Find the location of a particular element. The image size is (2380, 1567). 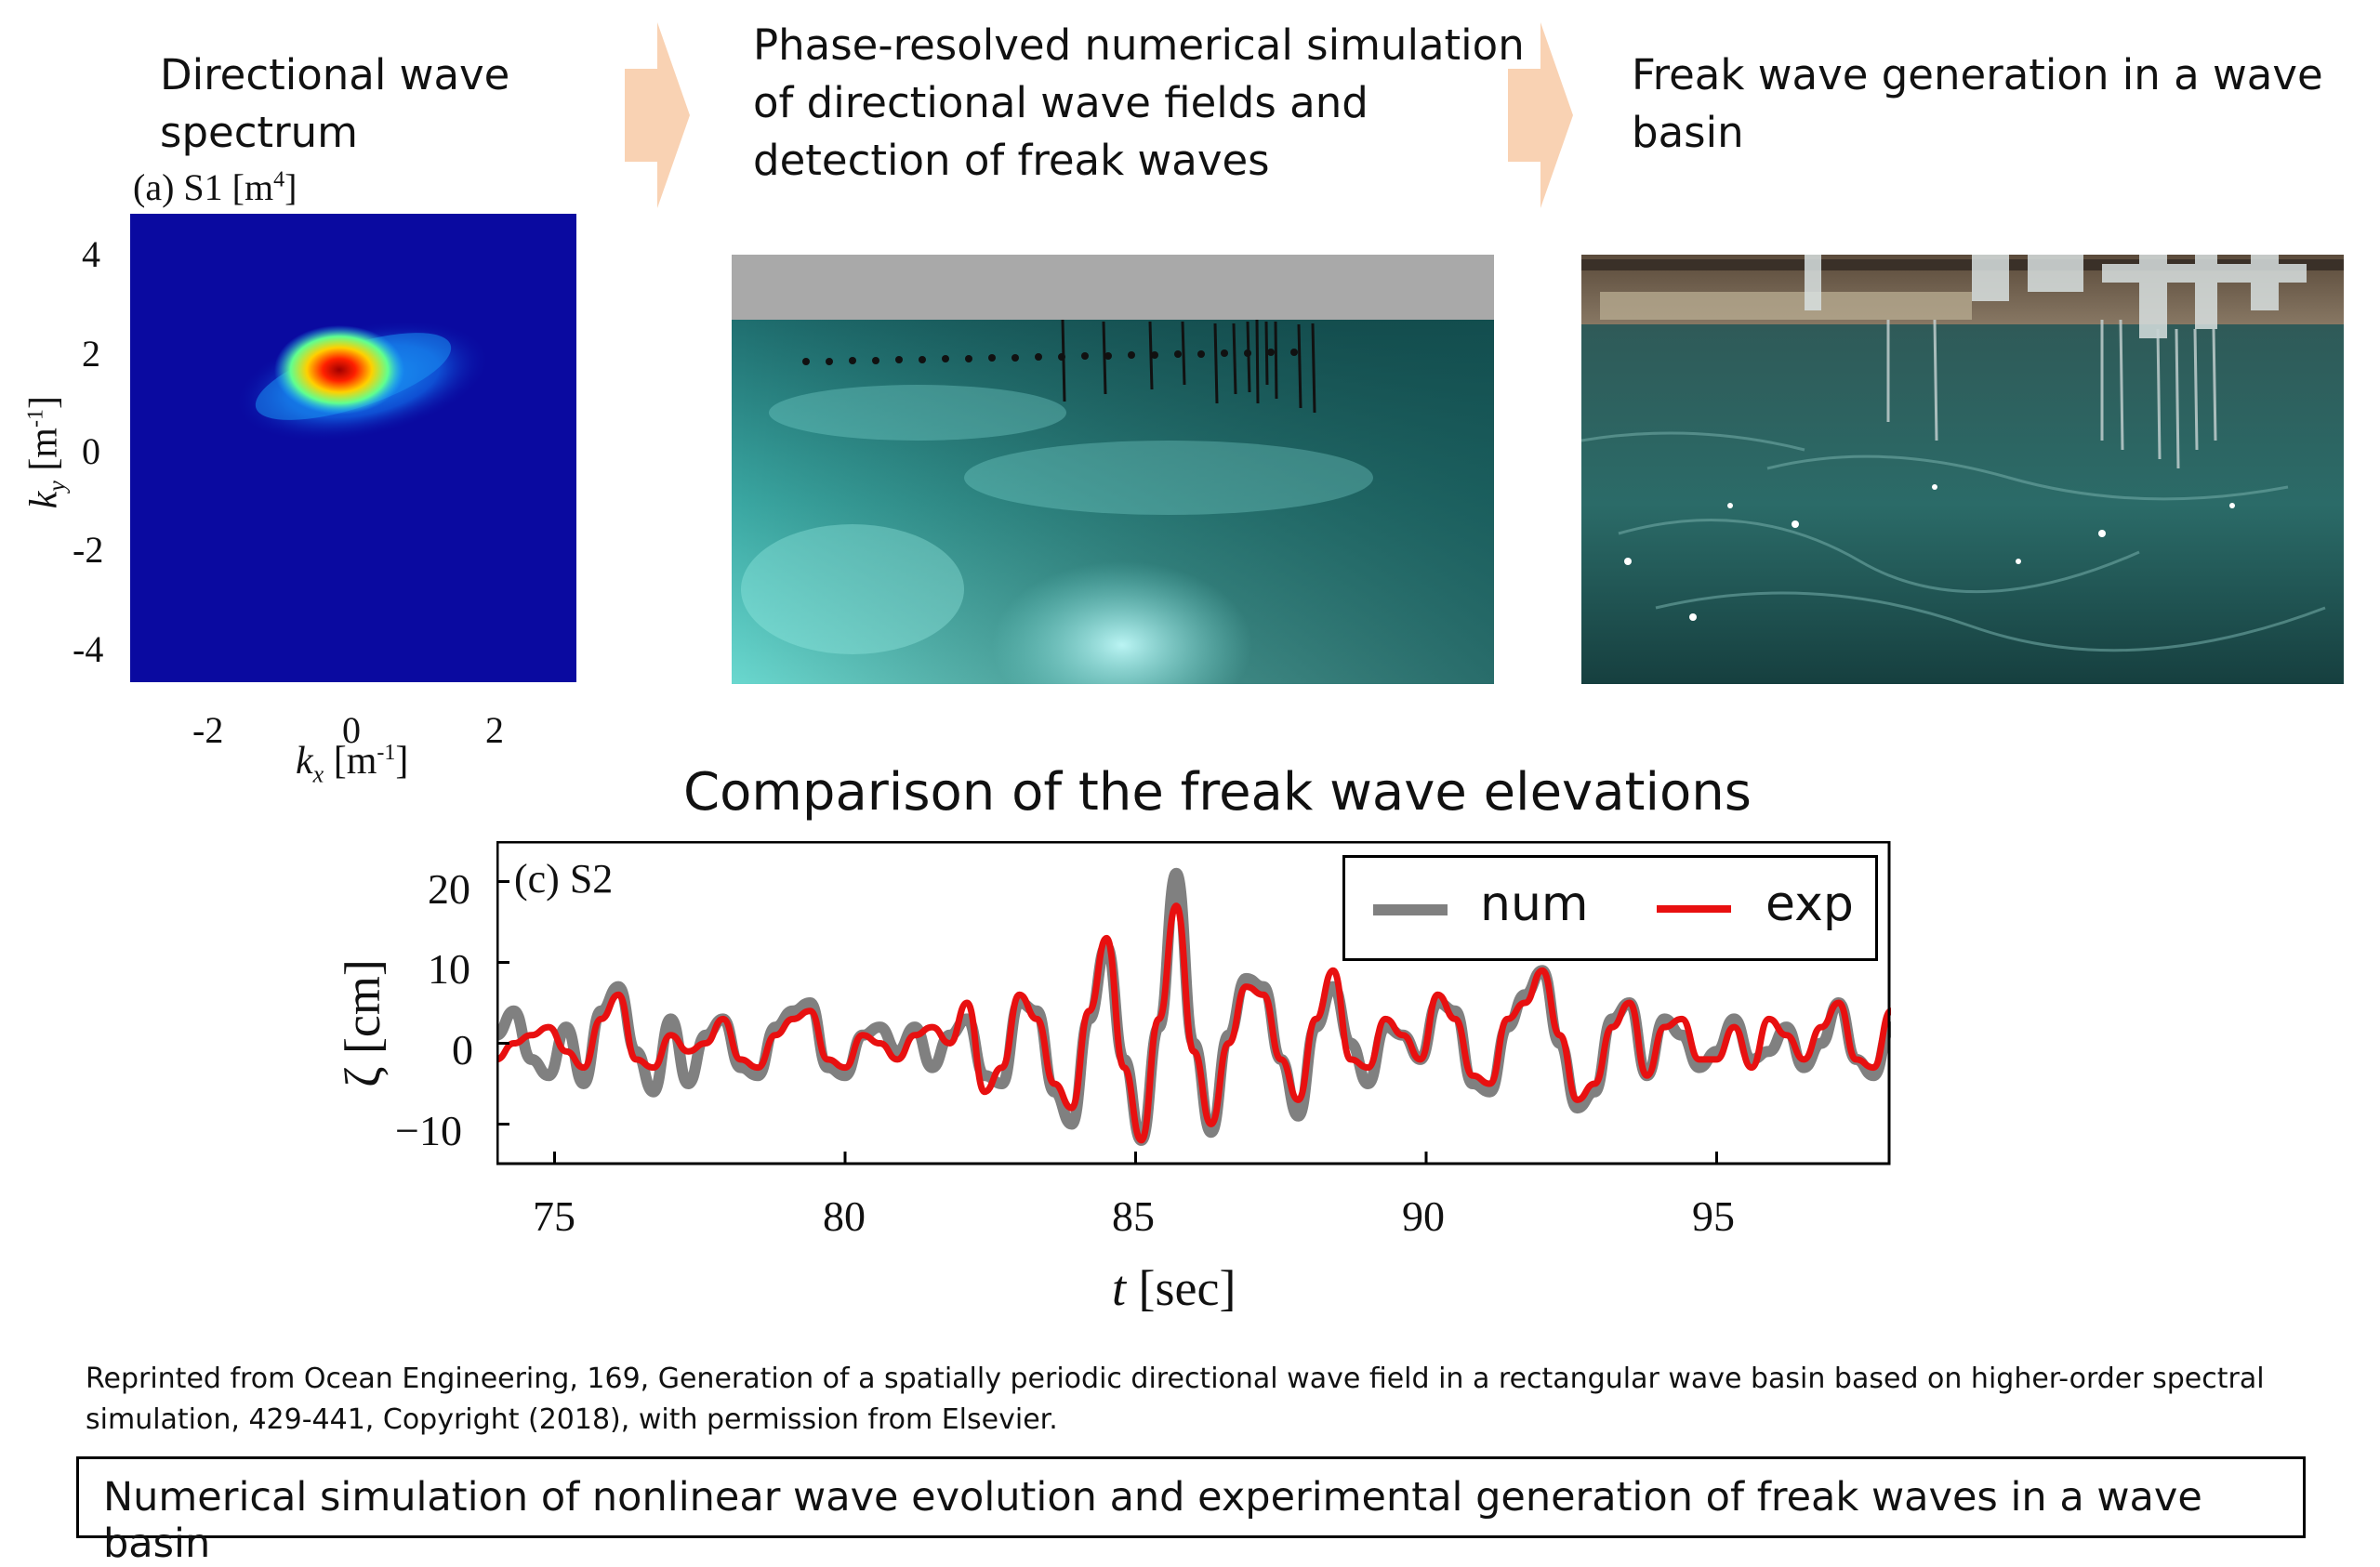

spectrum-ylabel: ky [m-1] is located at coordinates (46, 453).